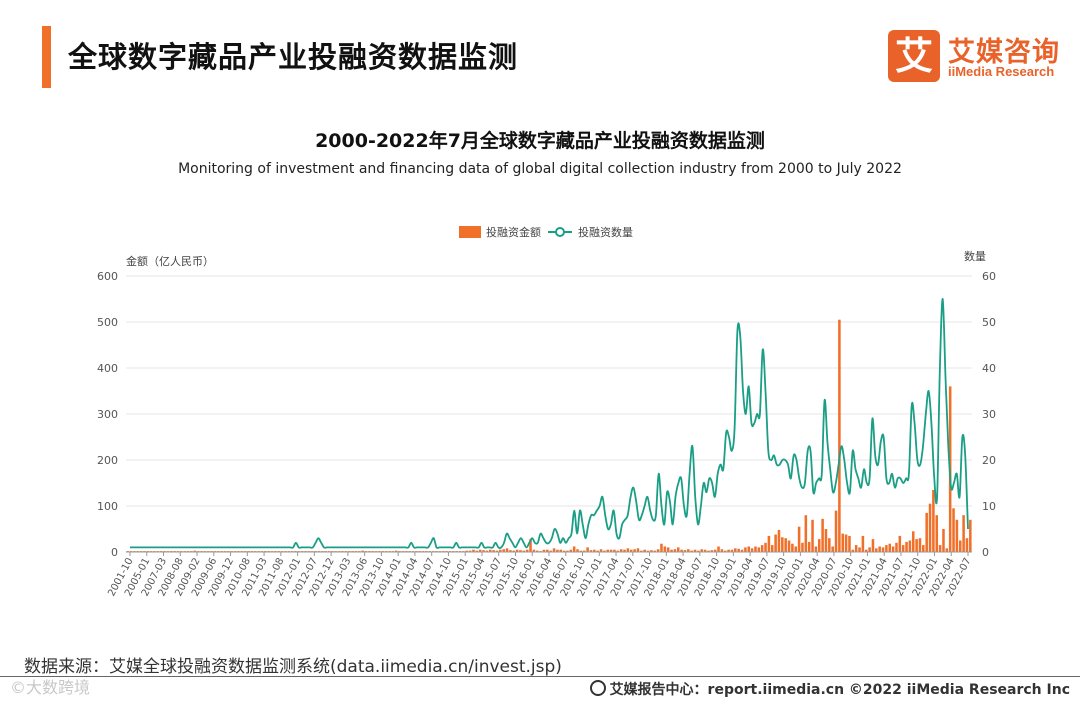  What do you see at coordinates (107, 506) in the screenshot?
I see `y-left-tick-label: 100` at bounding box center [107, 506].